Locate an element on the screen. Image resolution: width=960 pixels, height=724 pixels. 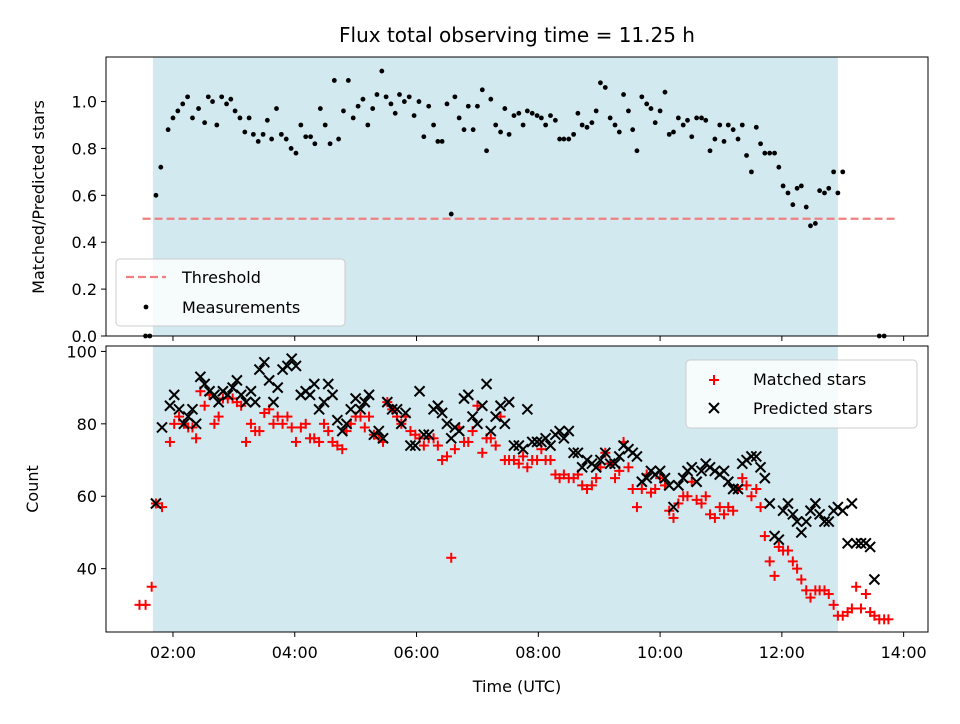
bottom-legend-box is located at coordinates (801, 394).